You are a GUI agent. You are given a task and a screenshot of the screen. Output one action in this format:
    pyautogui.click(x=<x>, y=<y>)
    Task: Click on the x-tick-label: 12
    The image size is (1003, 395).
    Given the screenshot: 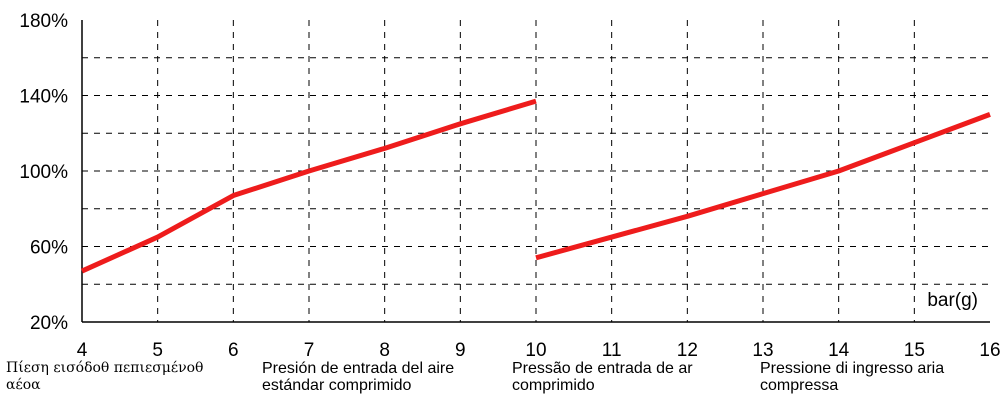 What is the action you would take?
    pyautogui.click(x=687, y=350)
    